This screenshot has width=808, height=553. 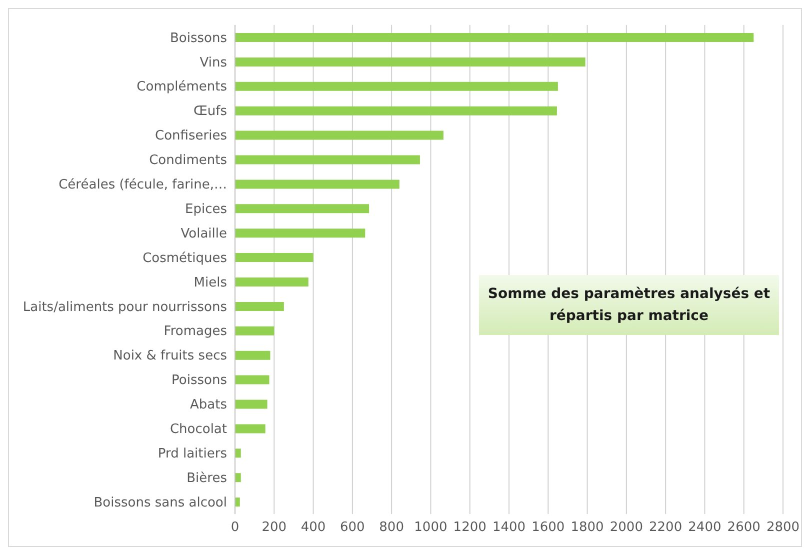 I want to click on y-tick-label: Laits/aliments pour nourrissons, so click(x=125, y=307).